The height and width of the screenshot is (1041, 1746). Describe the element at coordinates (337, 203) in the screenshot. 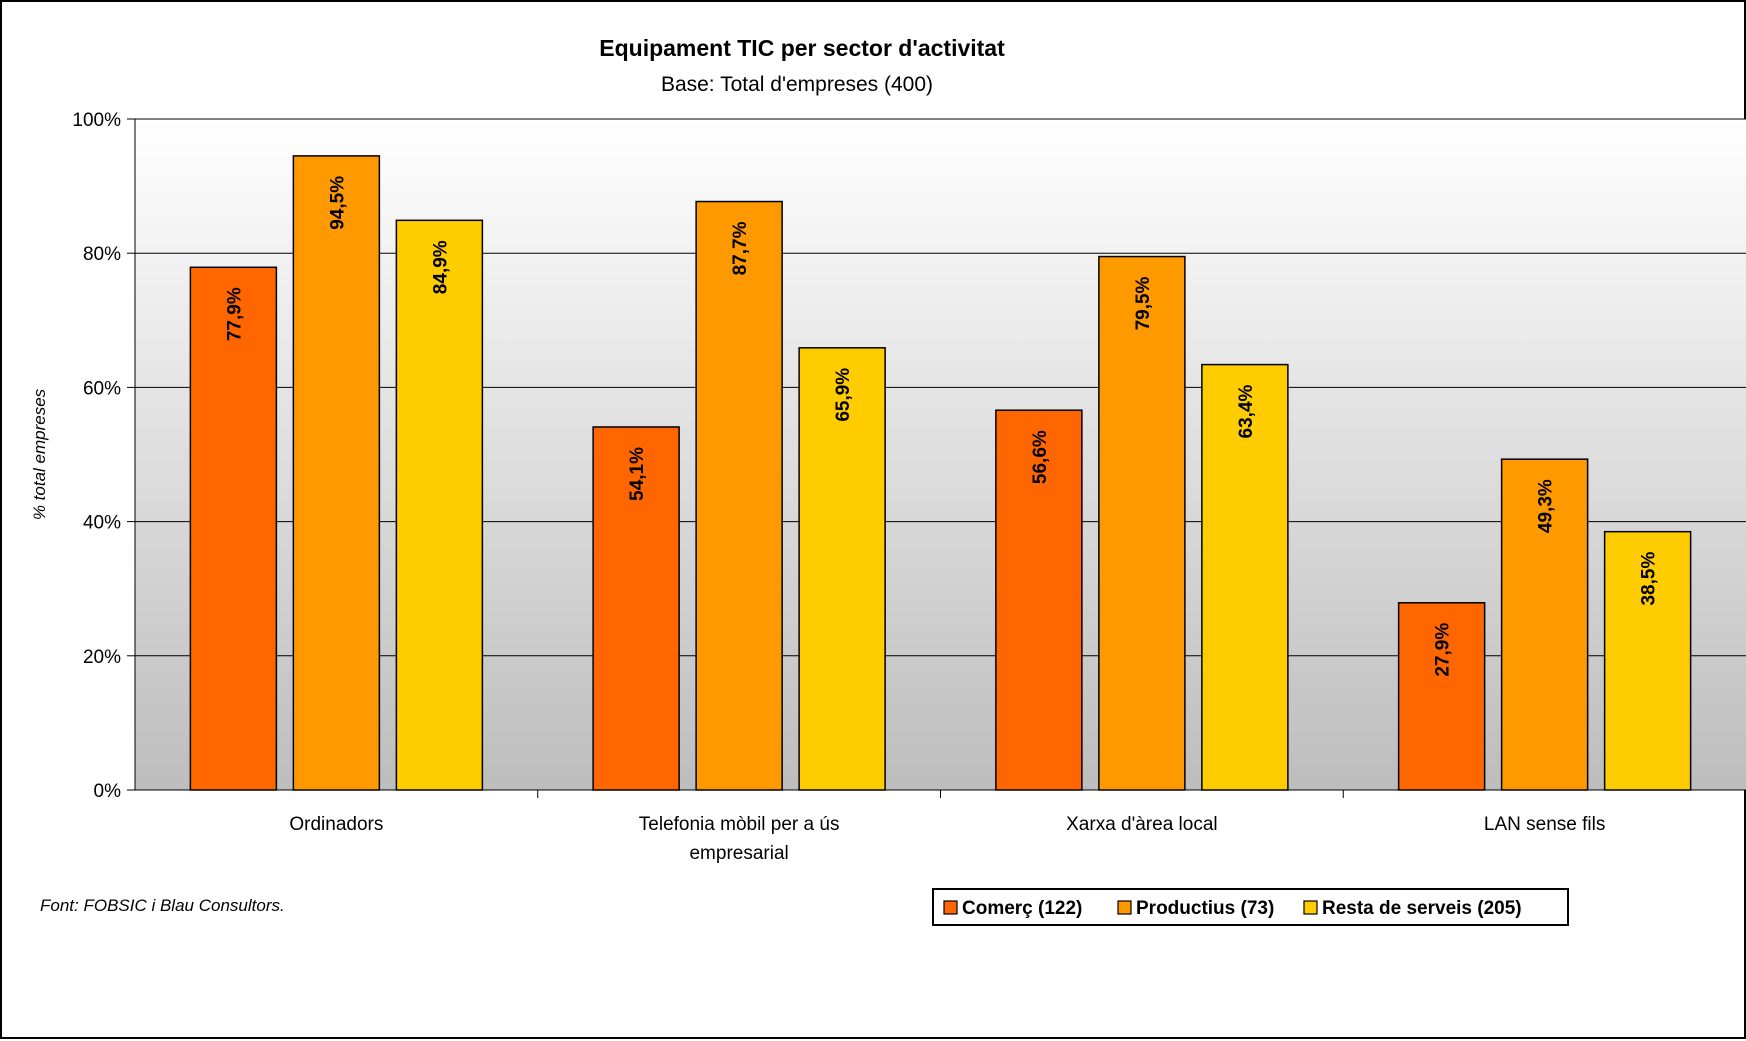

I see `bar-data-label: 94,5%` at that location.